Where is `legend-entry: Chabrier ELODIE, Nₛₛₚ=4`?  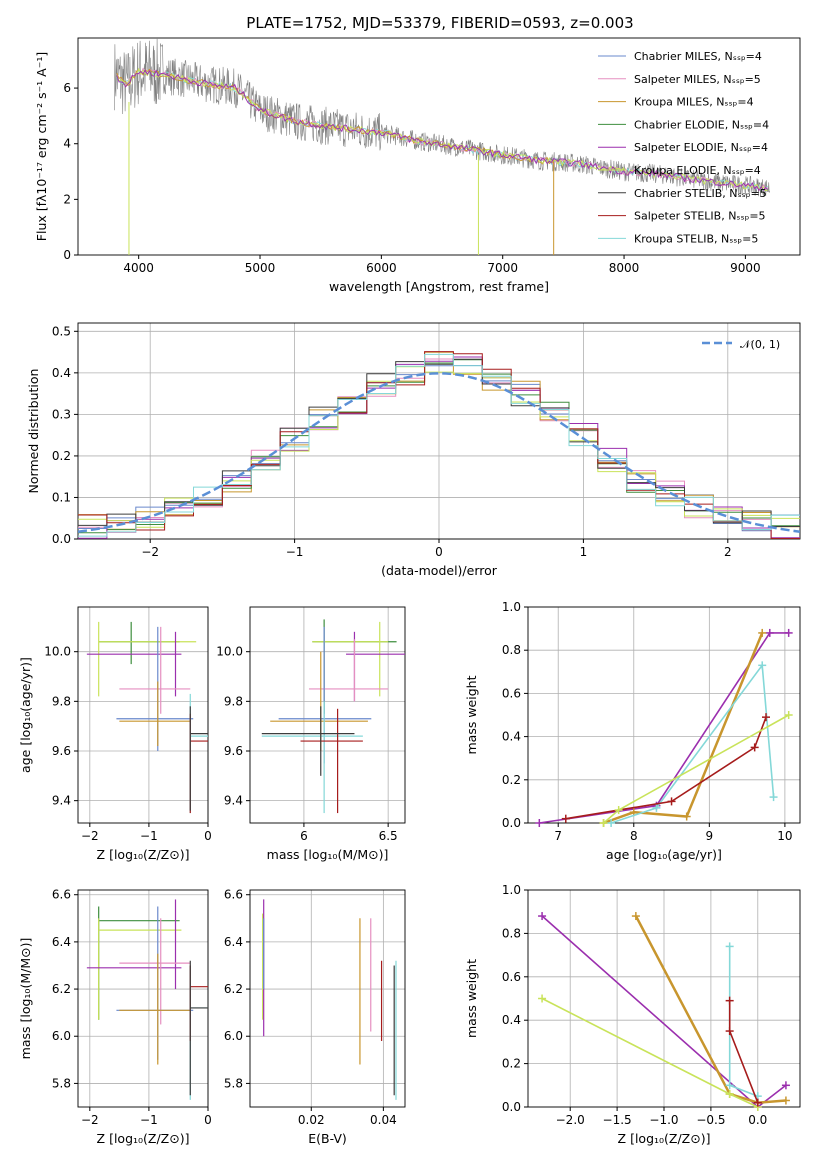 legend-entry: Chabrier ELODIE, Nₛₛₚ=4 is located at coordinates (701, 124).